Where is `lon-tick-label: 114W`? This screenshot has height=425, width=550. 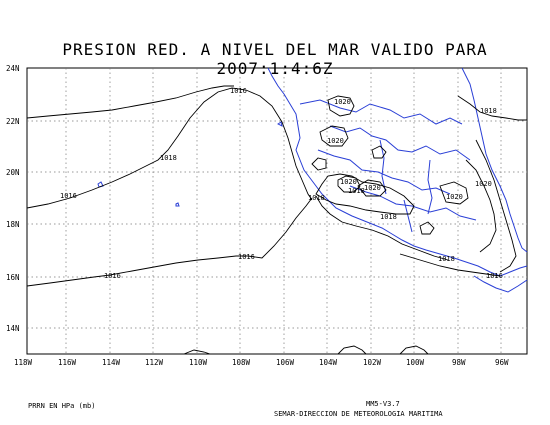
lon-tick-label: 114W is located at coordinates (111, 362).